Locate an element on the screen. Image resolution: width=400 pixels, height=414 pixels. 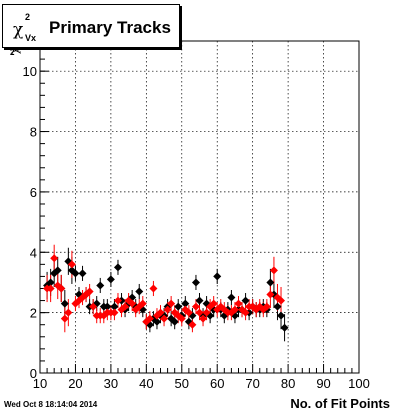
error-bars is located at coordinates (166, 293).